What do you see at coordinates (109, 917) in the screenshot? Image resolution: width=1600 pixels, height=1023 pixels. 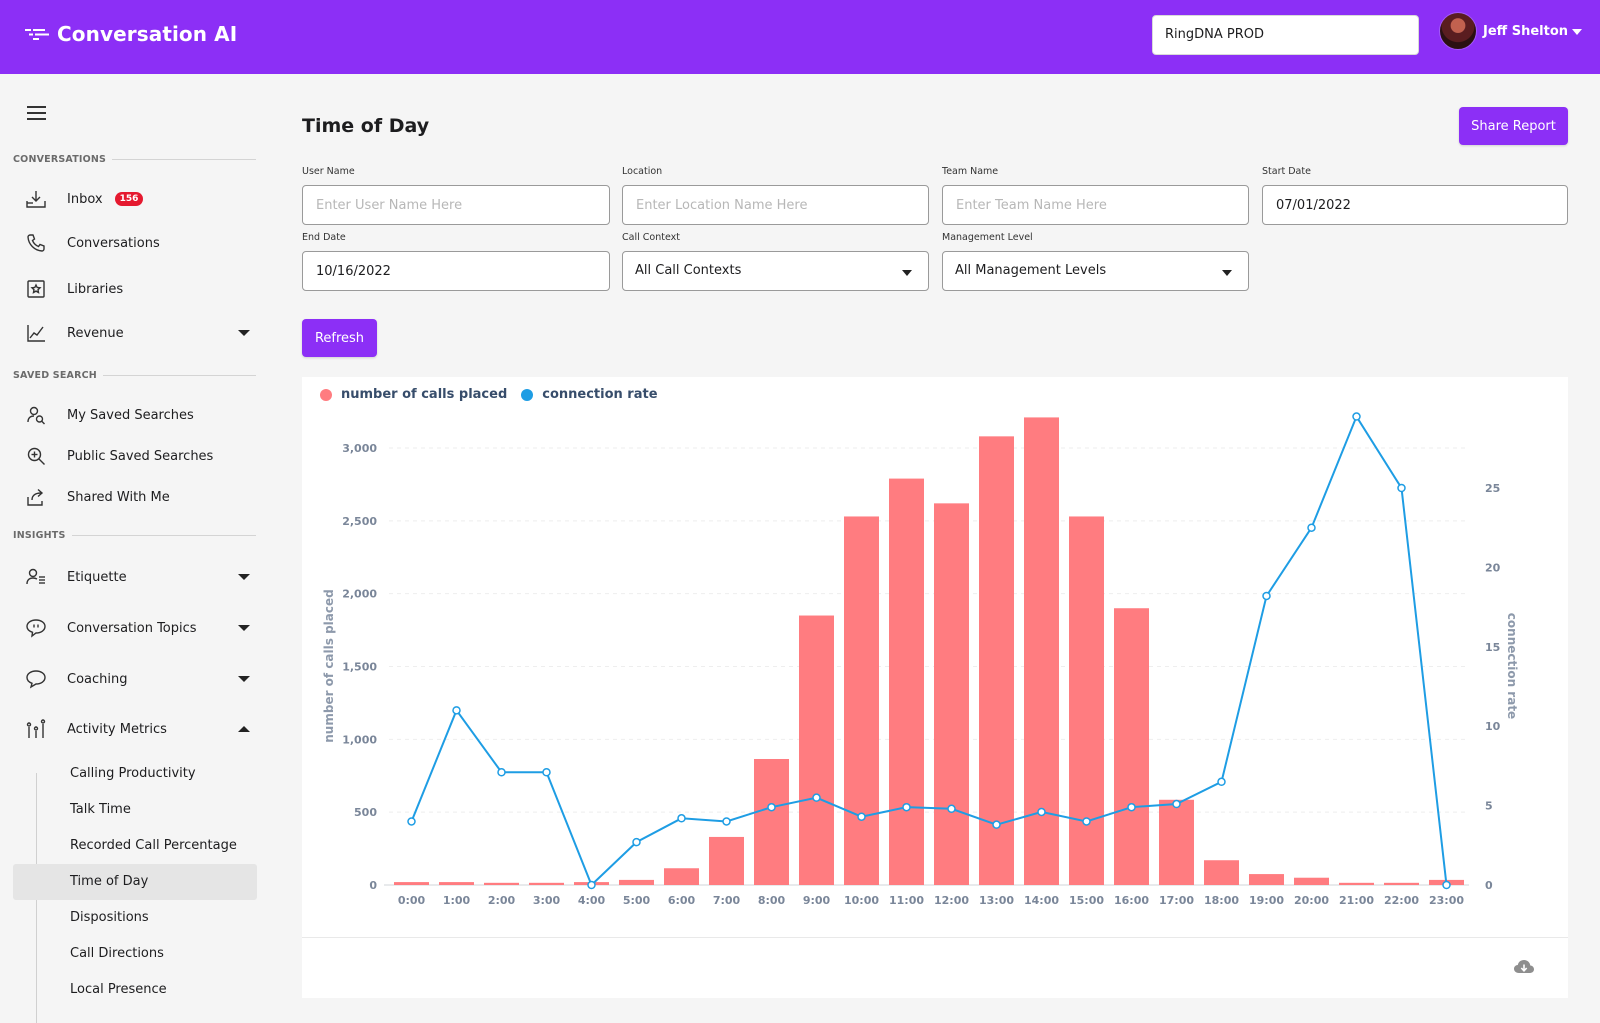 I see `sidebar-subitem-dispositions: Dispositions` at bounding box center [109, 917].